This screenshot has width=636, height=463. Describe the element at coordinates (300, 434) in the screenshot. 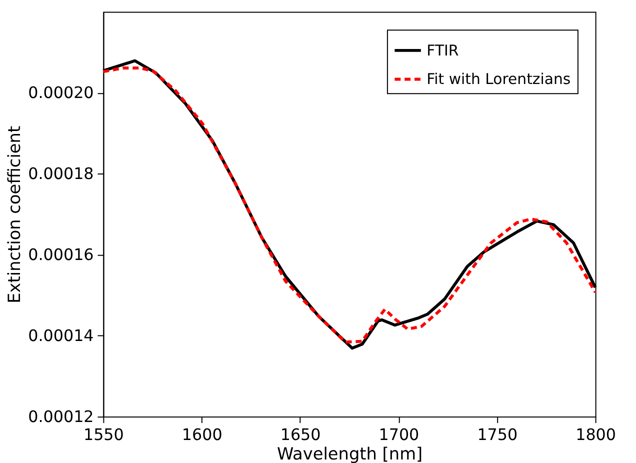

I see `x-tick-label: 1650` at that location.